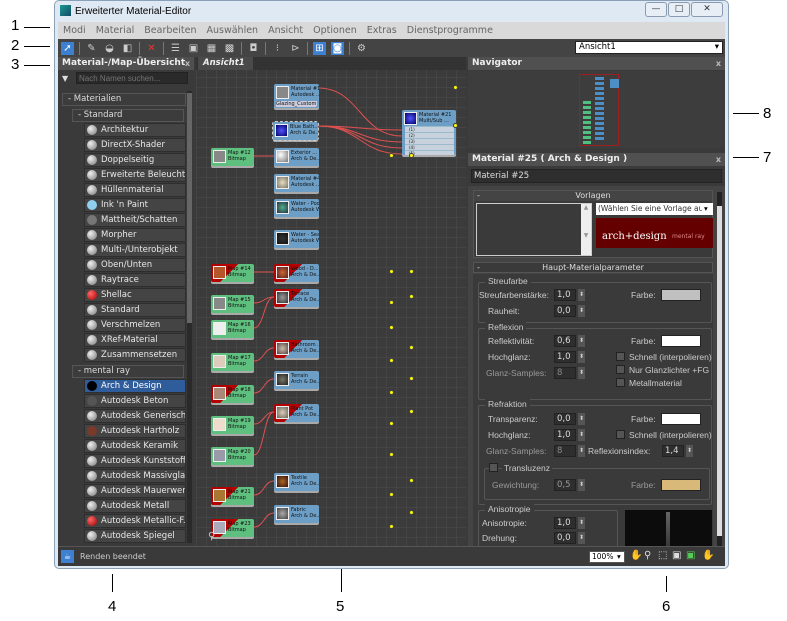 The image size is (787, 621). I want to click on refl-fast-checkbox, so click(620, 356).